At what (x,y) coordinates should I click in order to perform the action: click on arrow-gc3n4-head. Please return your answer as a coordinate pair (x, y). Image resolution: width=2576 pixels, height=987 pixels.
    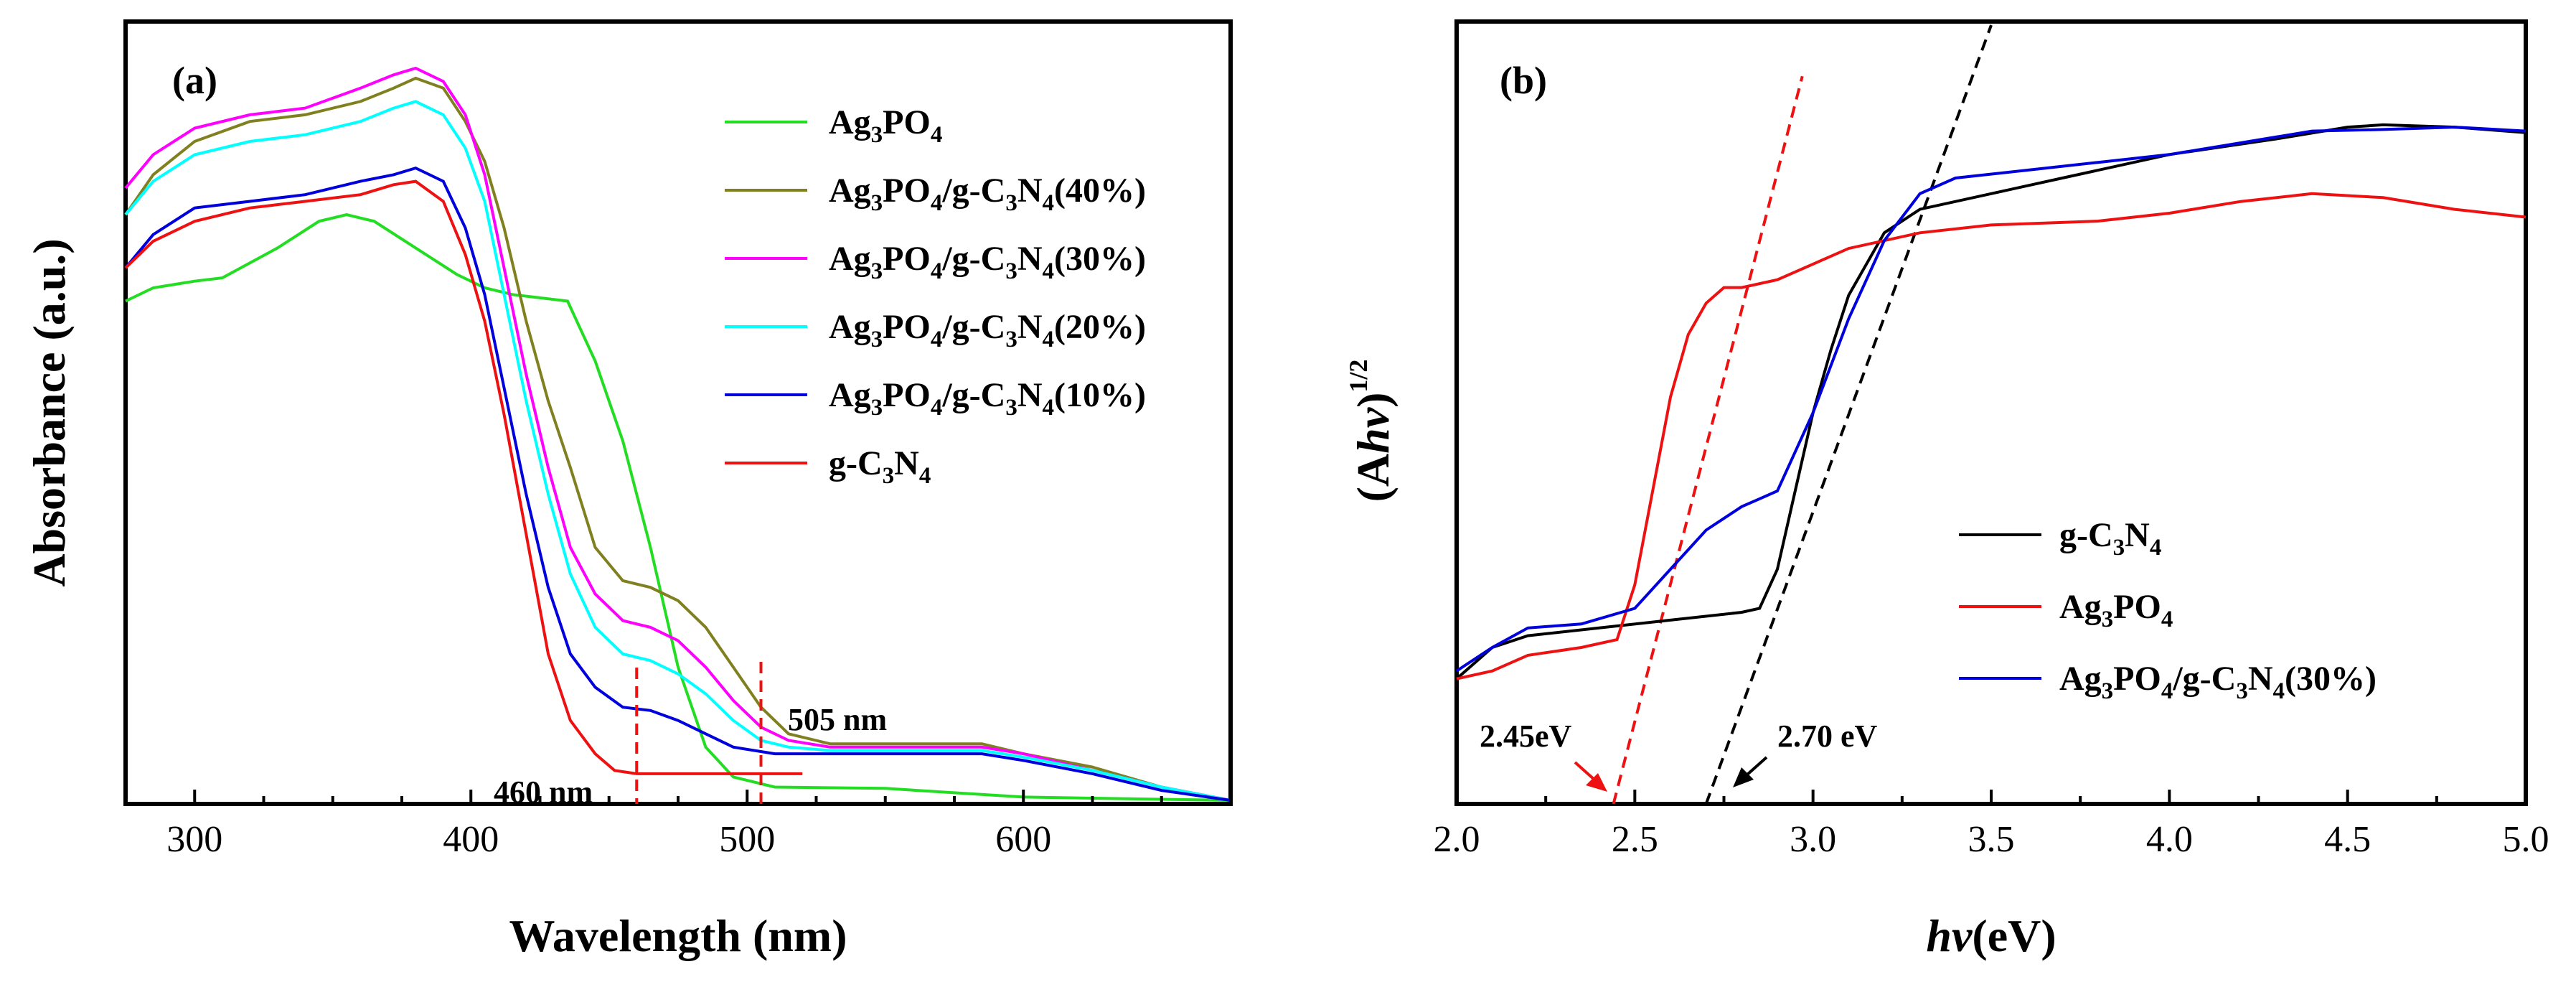
    Looking at the image, I should click on (1743, 777).